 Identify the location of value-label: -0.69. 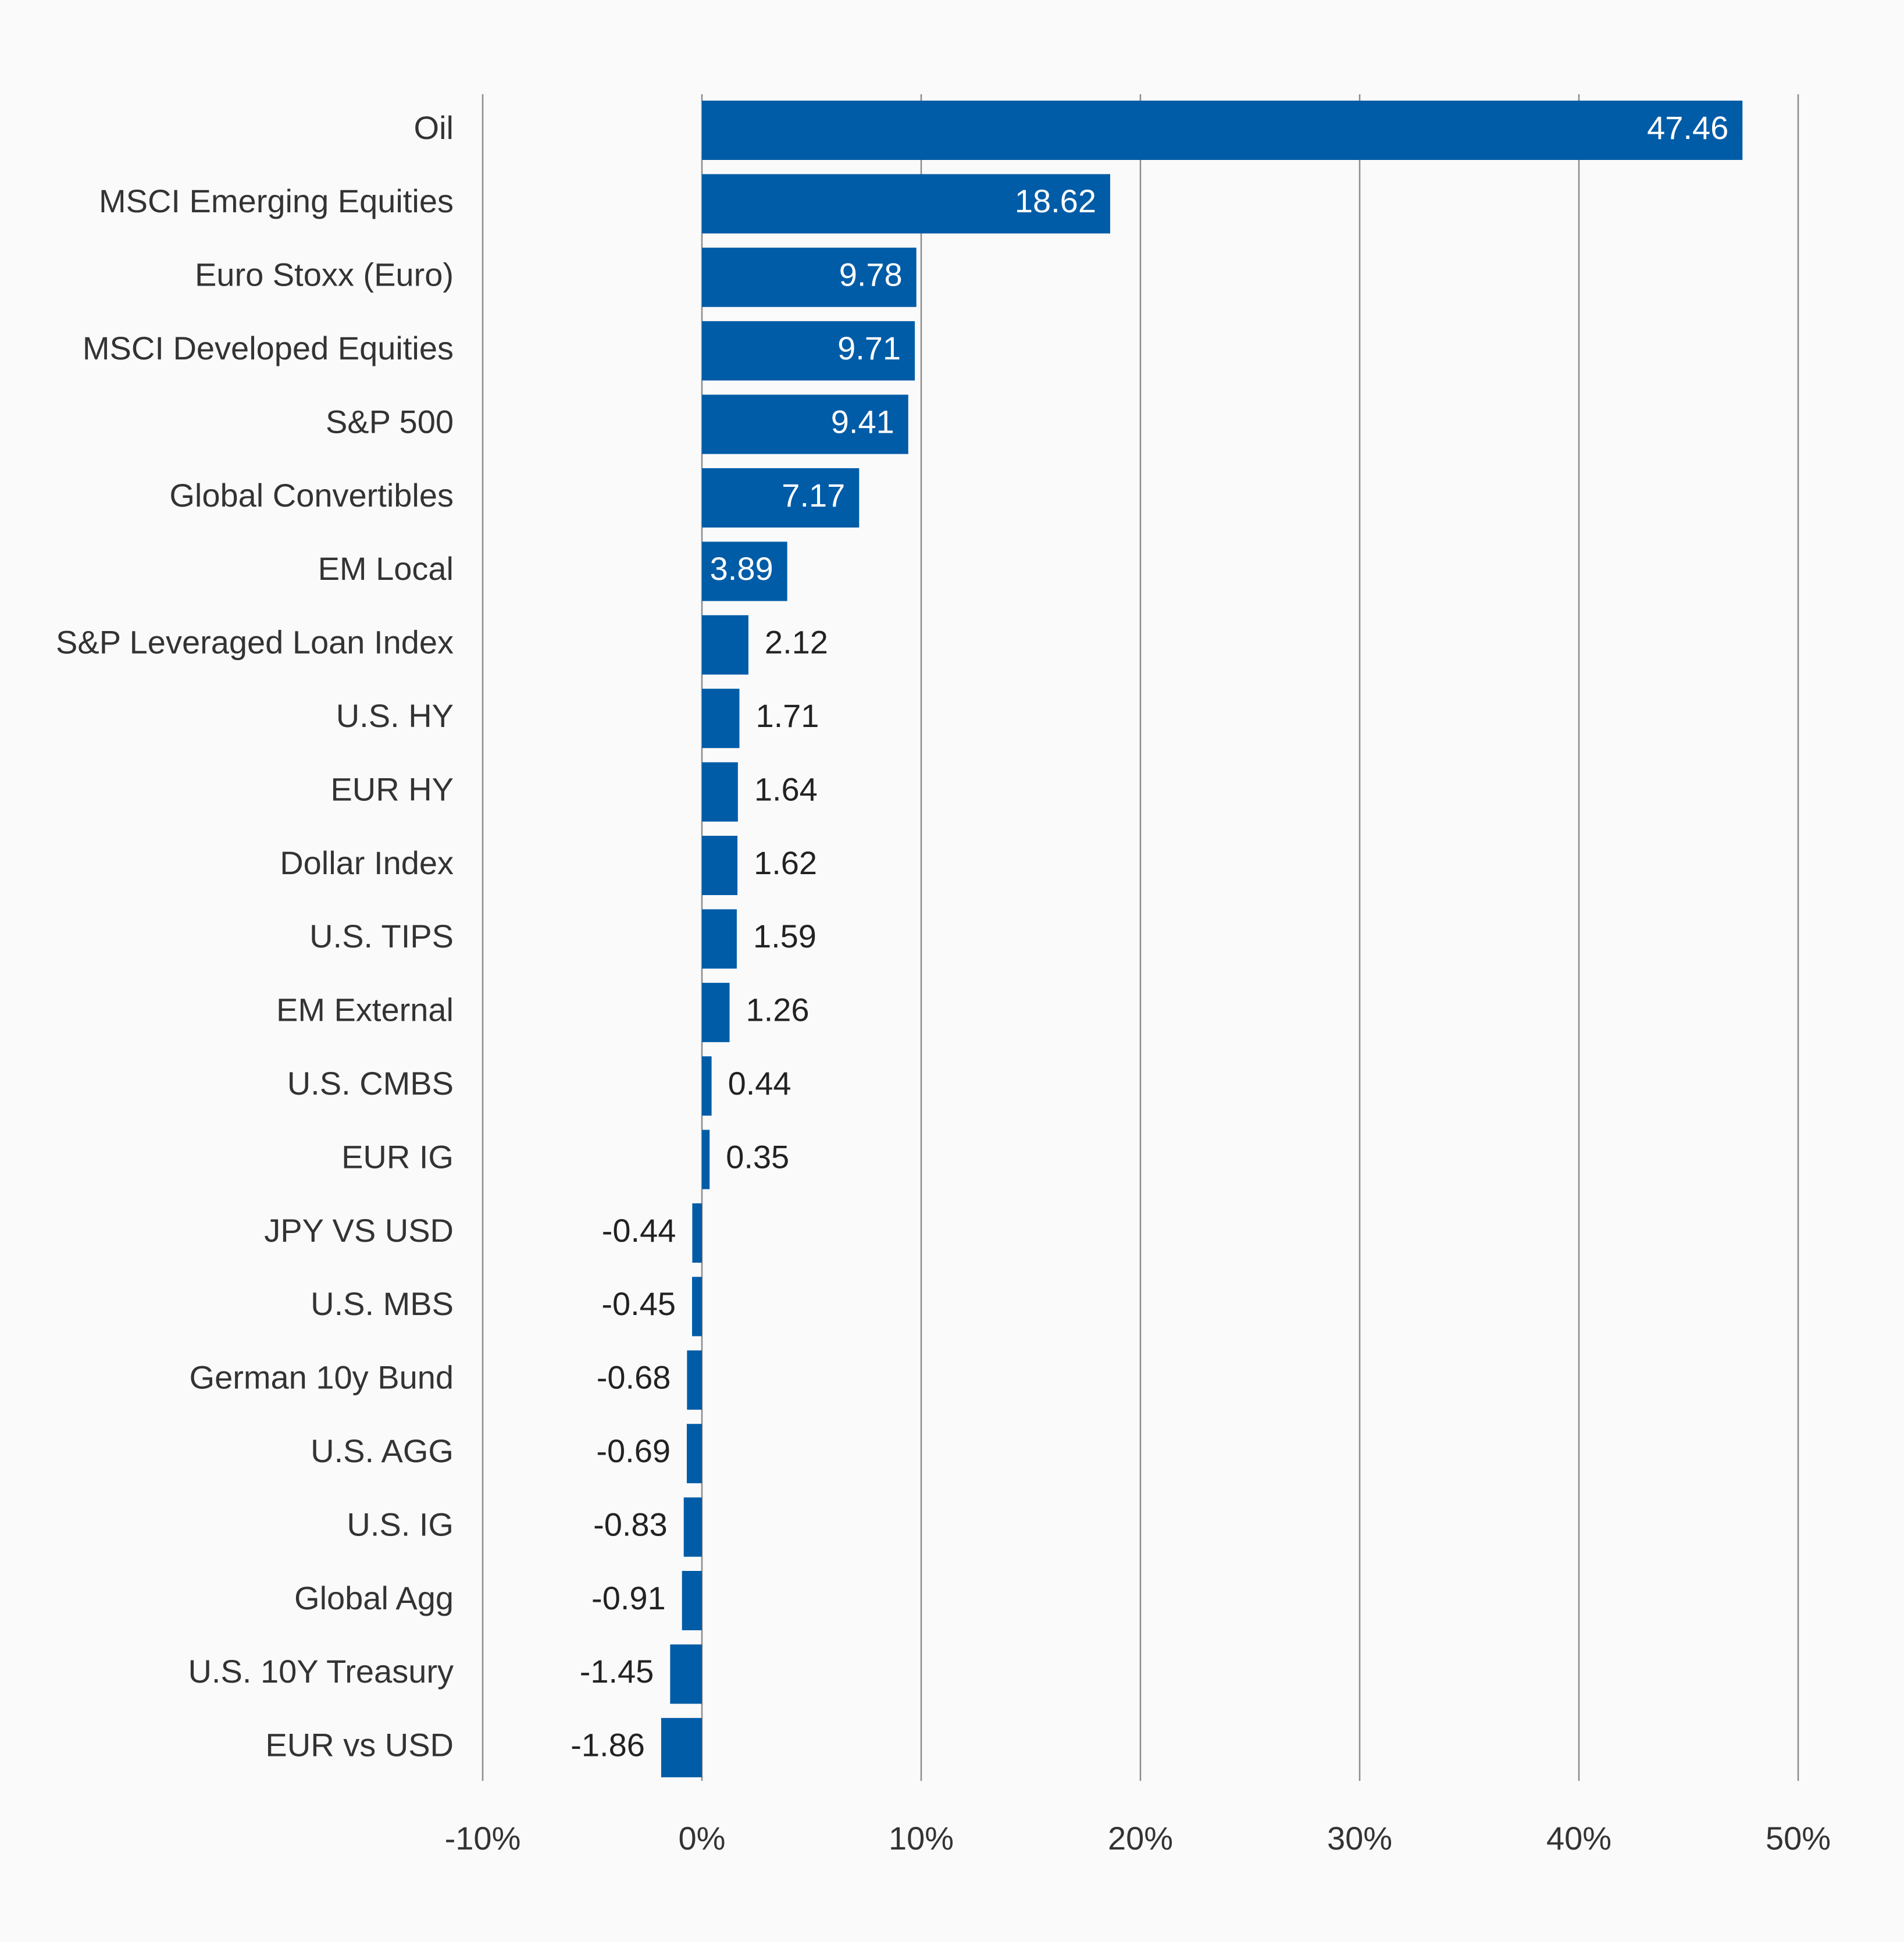
(633, 1451).